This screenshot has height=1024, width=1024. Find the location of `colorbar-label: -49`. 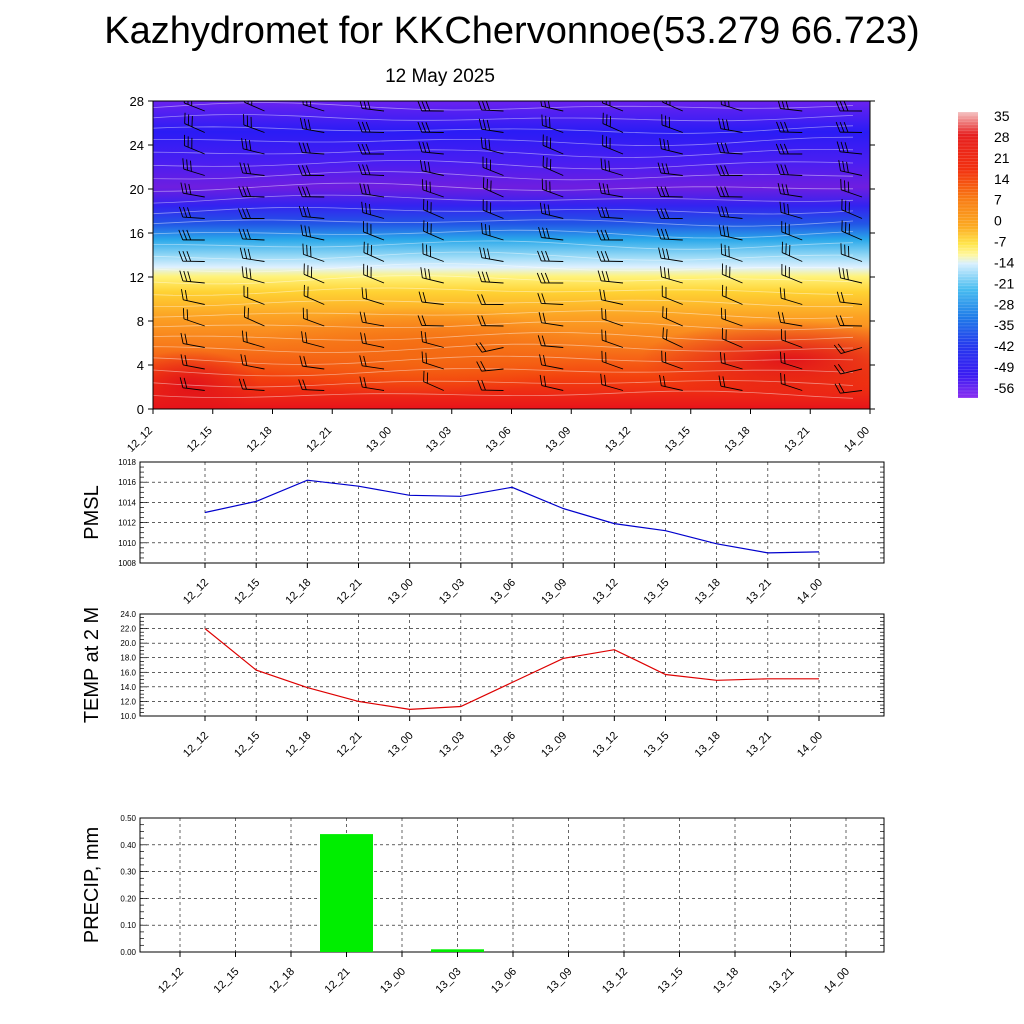

colorbar-label: -49 is located at coordinates (1004, 367).